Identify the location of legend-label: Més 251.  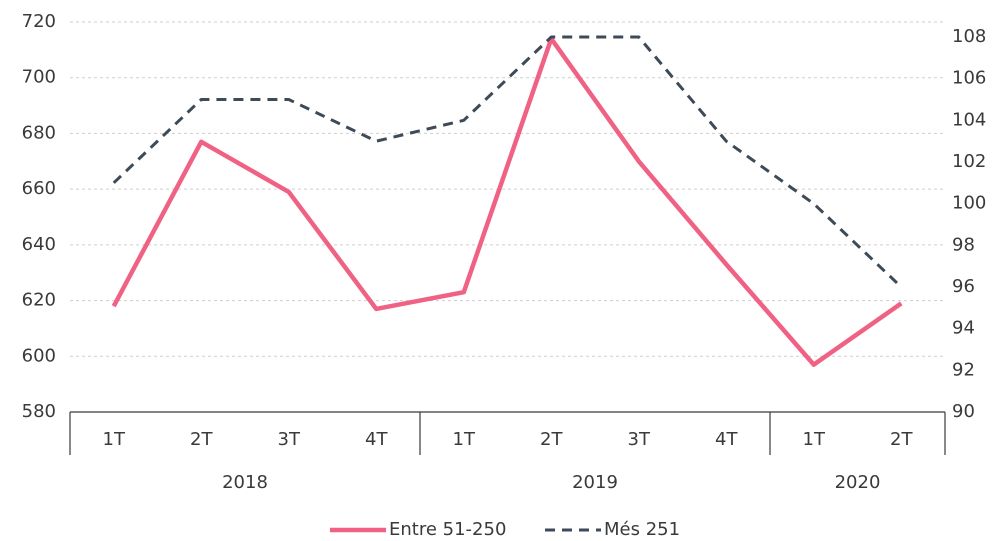
(642, 529).